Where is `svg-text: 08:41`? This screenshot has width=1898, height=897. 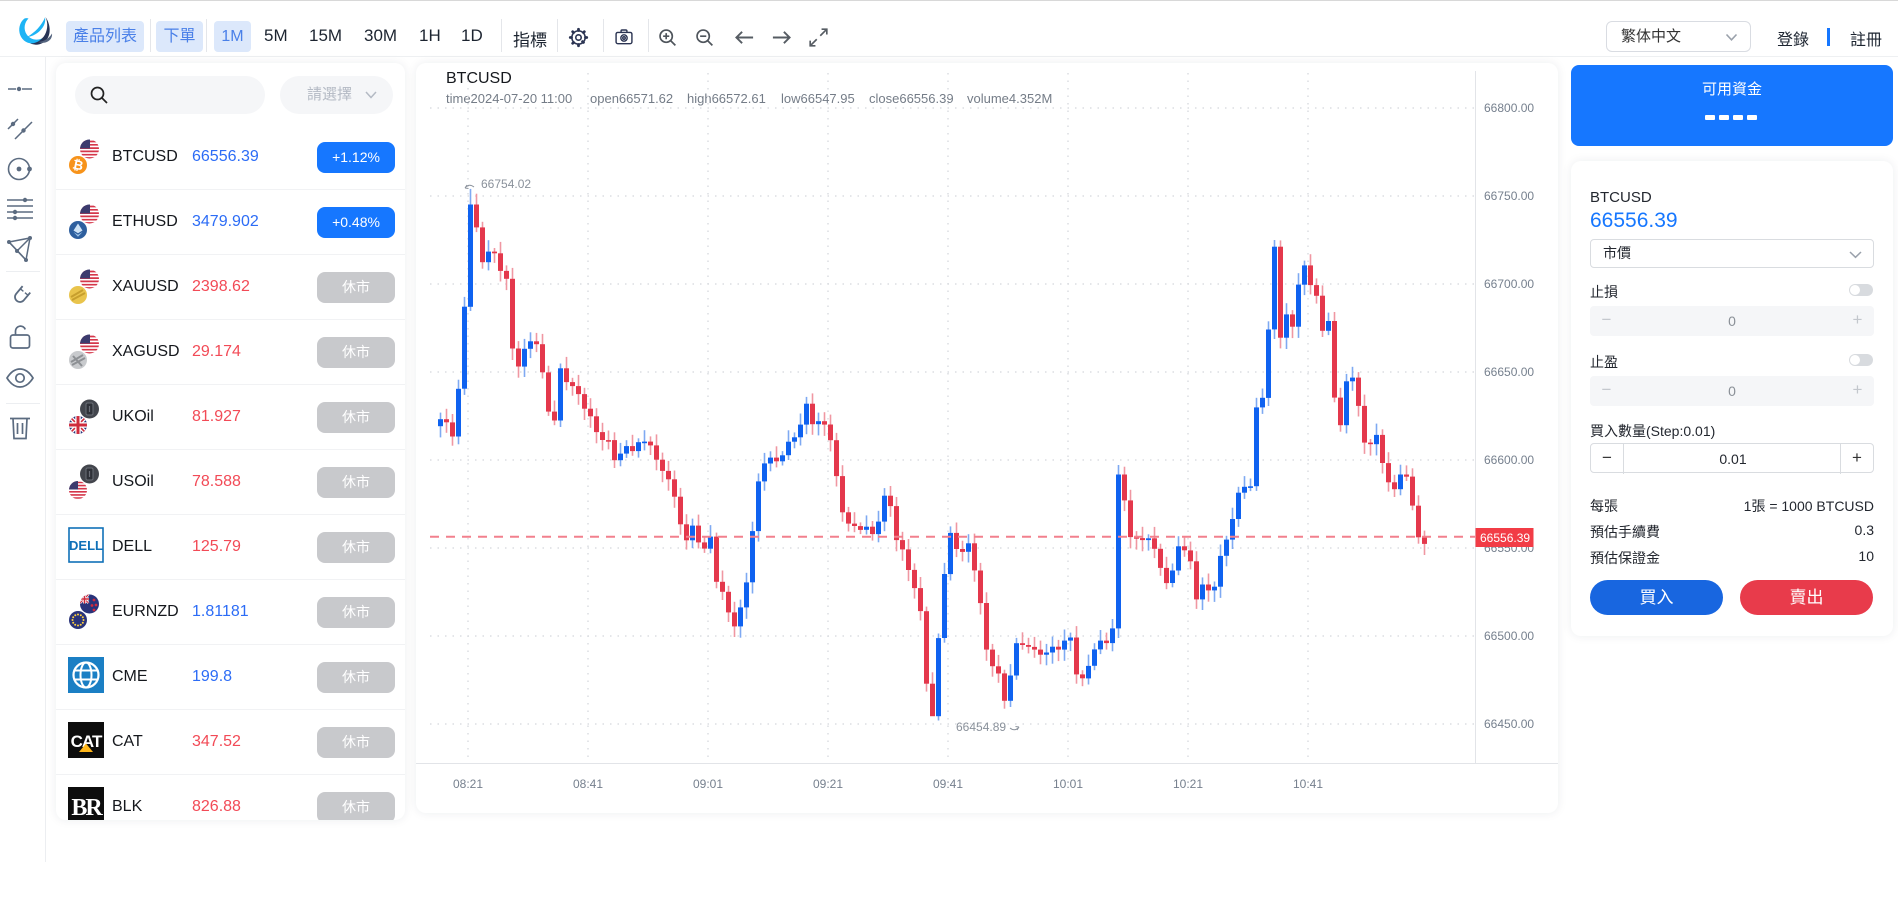
svg-text: 08:41 is located at coordinates (588, 784).